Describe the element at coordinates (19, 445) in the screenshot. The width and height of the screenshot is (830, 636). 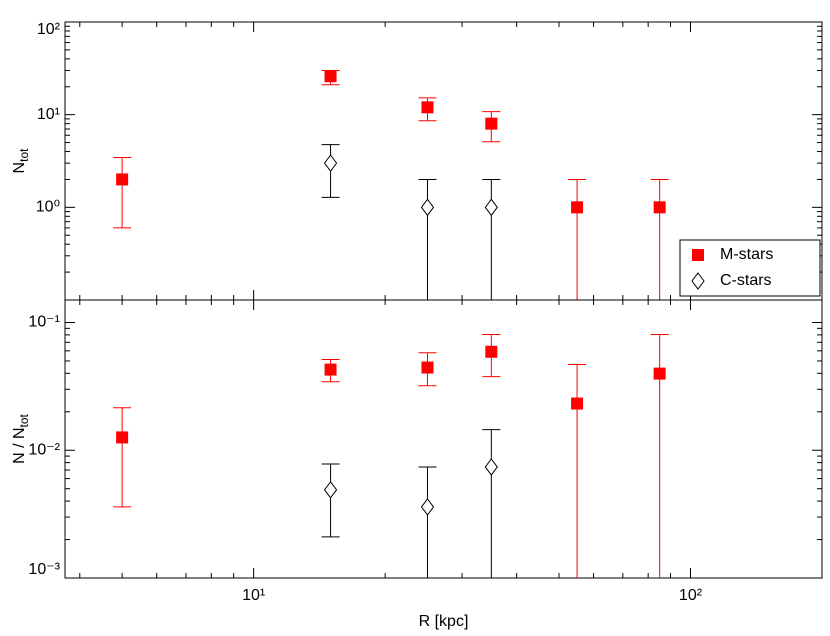
I see `y-axis-label-main: N / N` at that location.